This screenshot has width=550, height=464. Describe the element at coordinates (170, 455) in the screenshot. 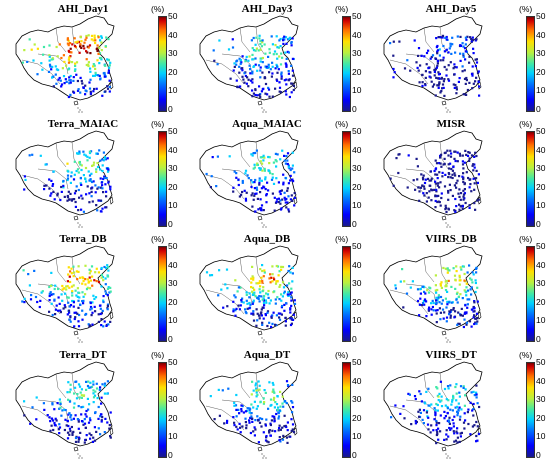

I see `colorbar-tick-label: 0` at that location.